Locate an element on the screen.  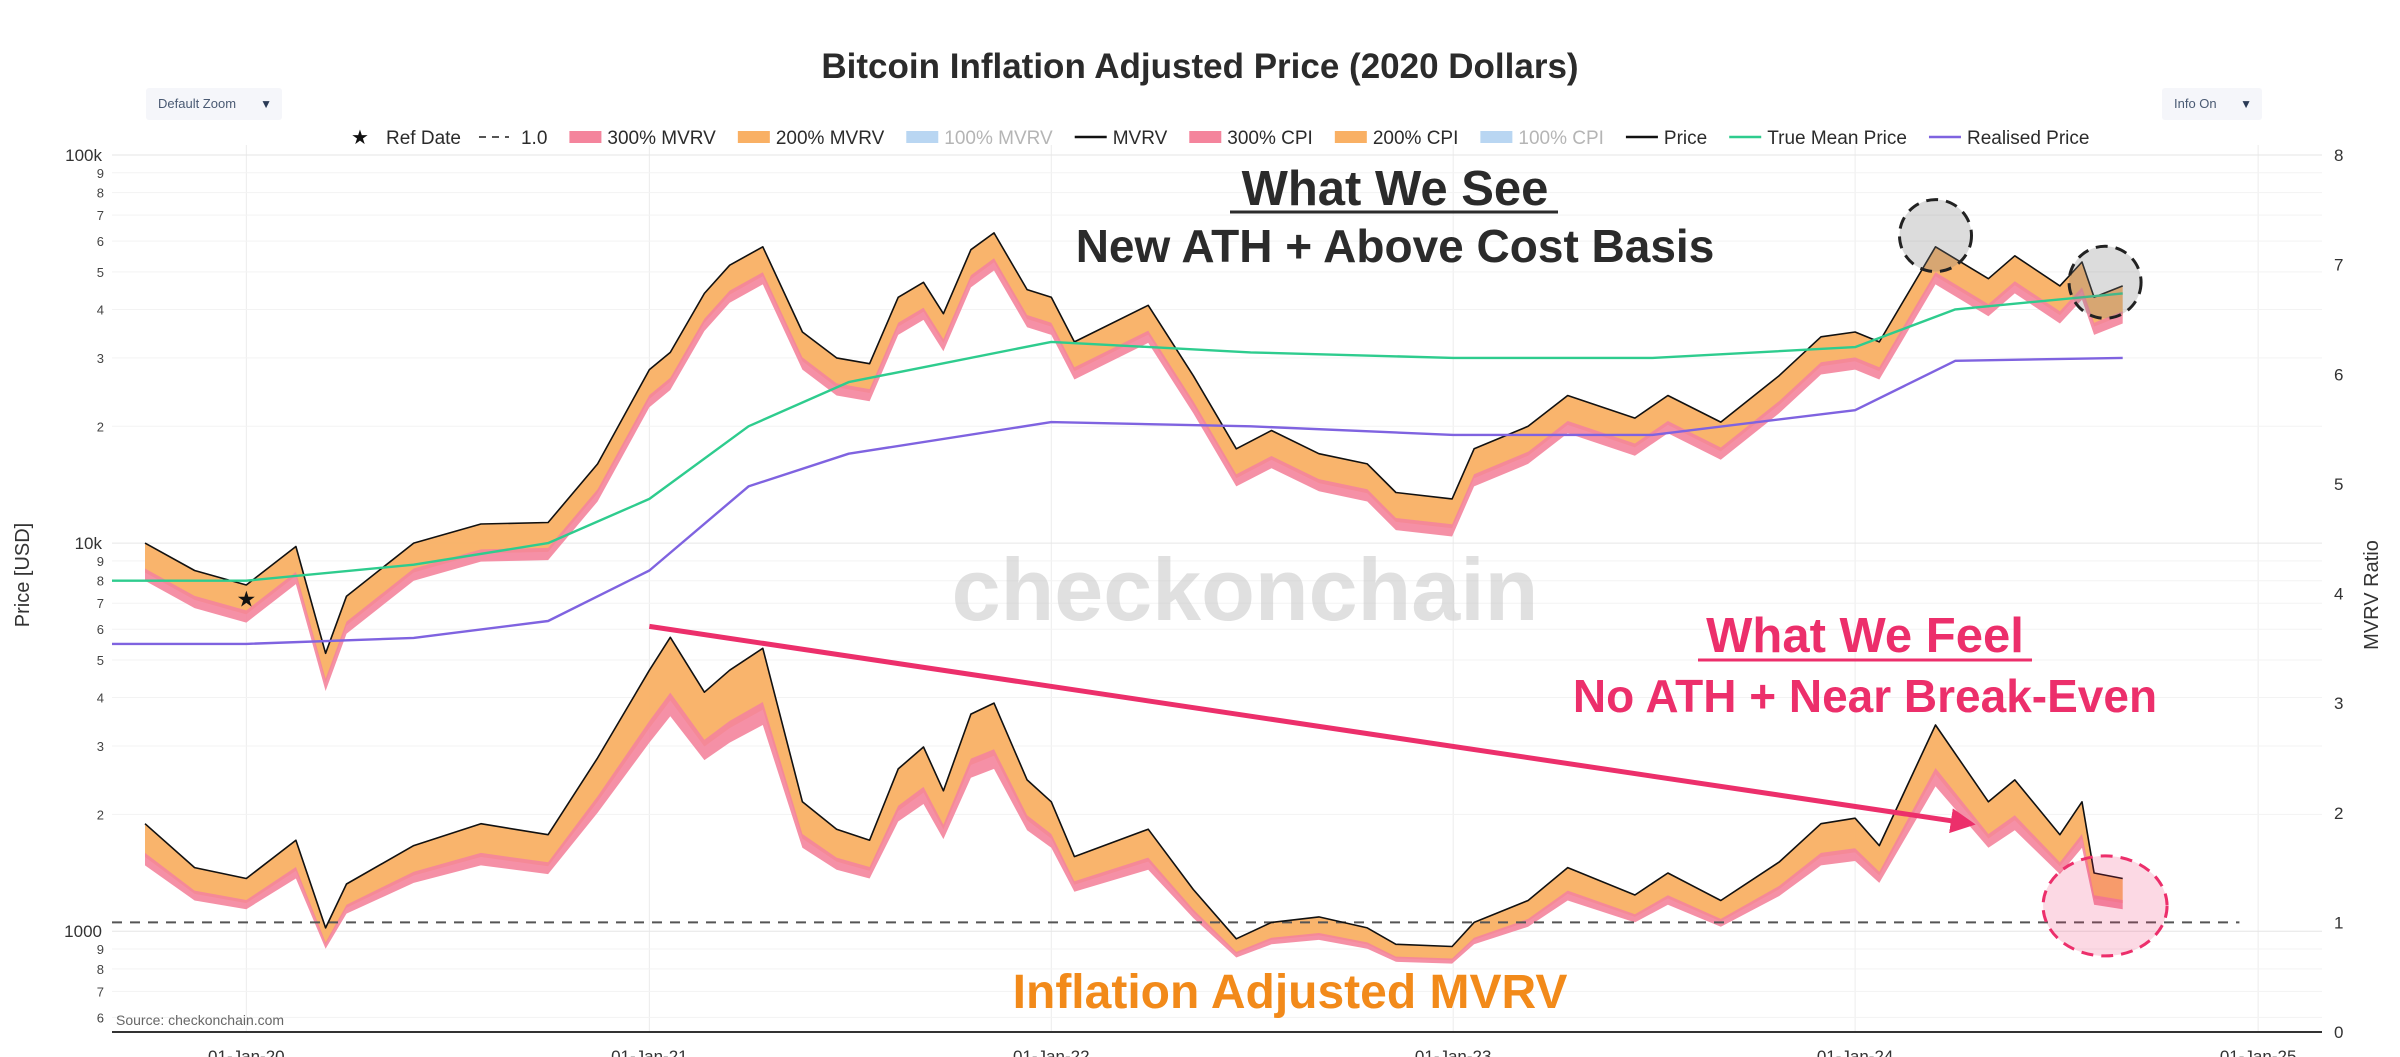
legend-label: Realised Price is located at coordinates (2028, 138).